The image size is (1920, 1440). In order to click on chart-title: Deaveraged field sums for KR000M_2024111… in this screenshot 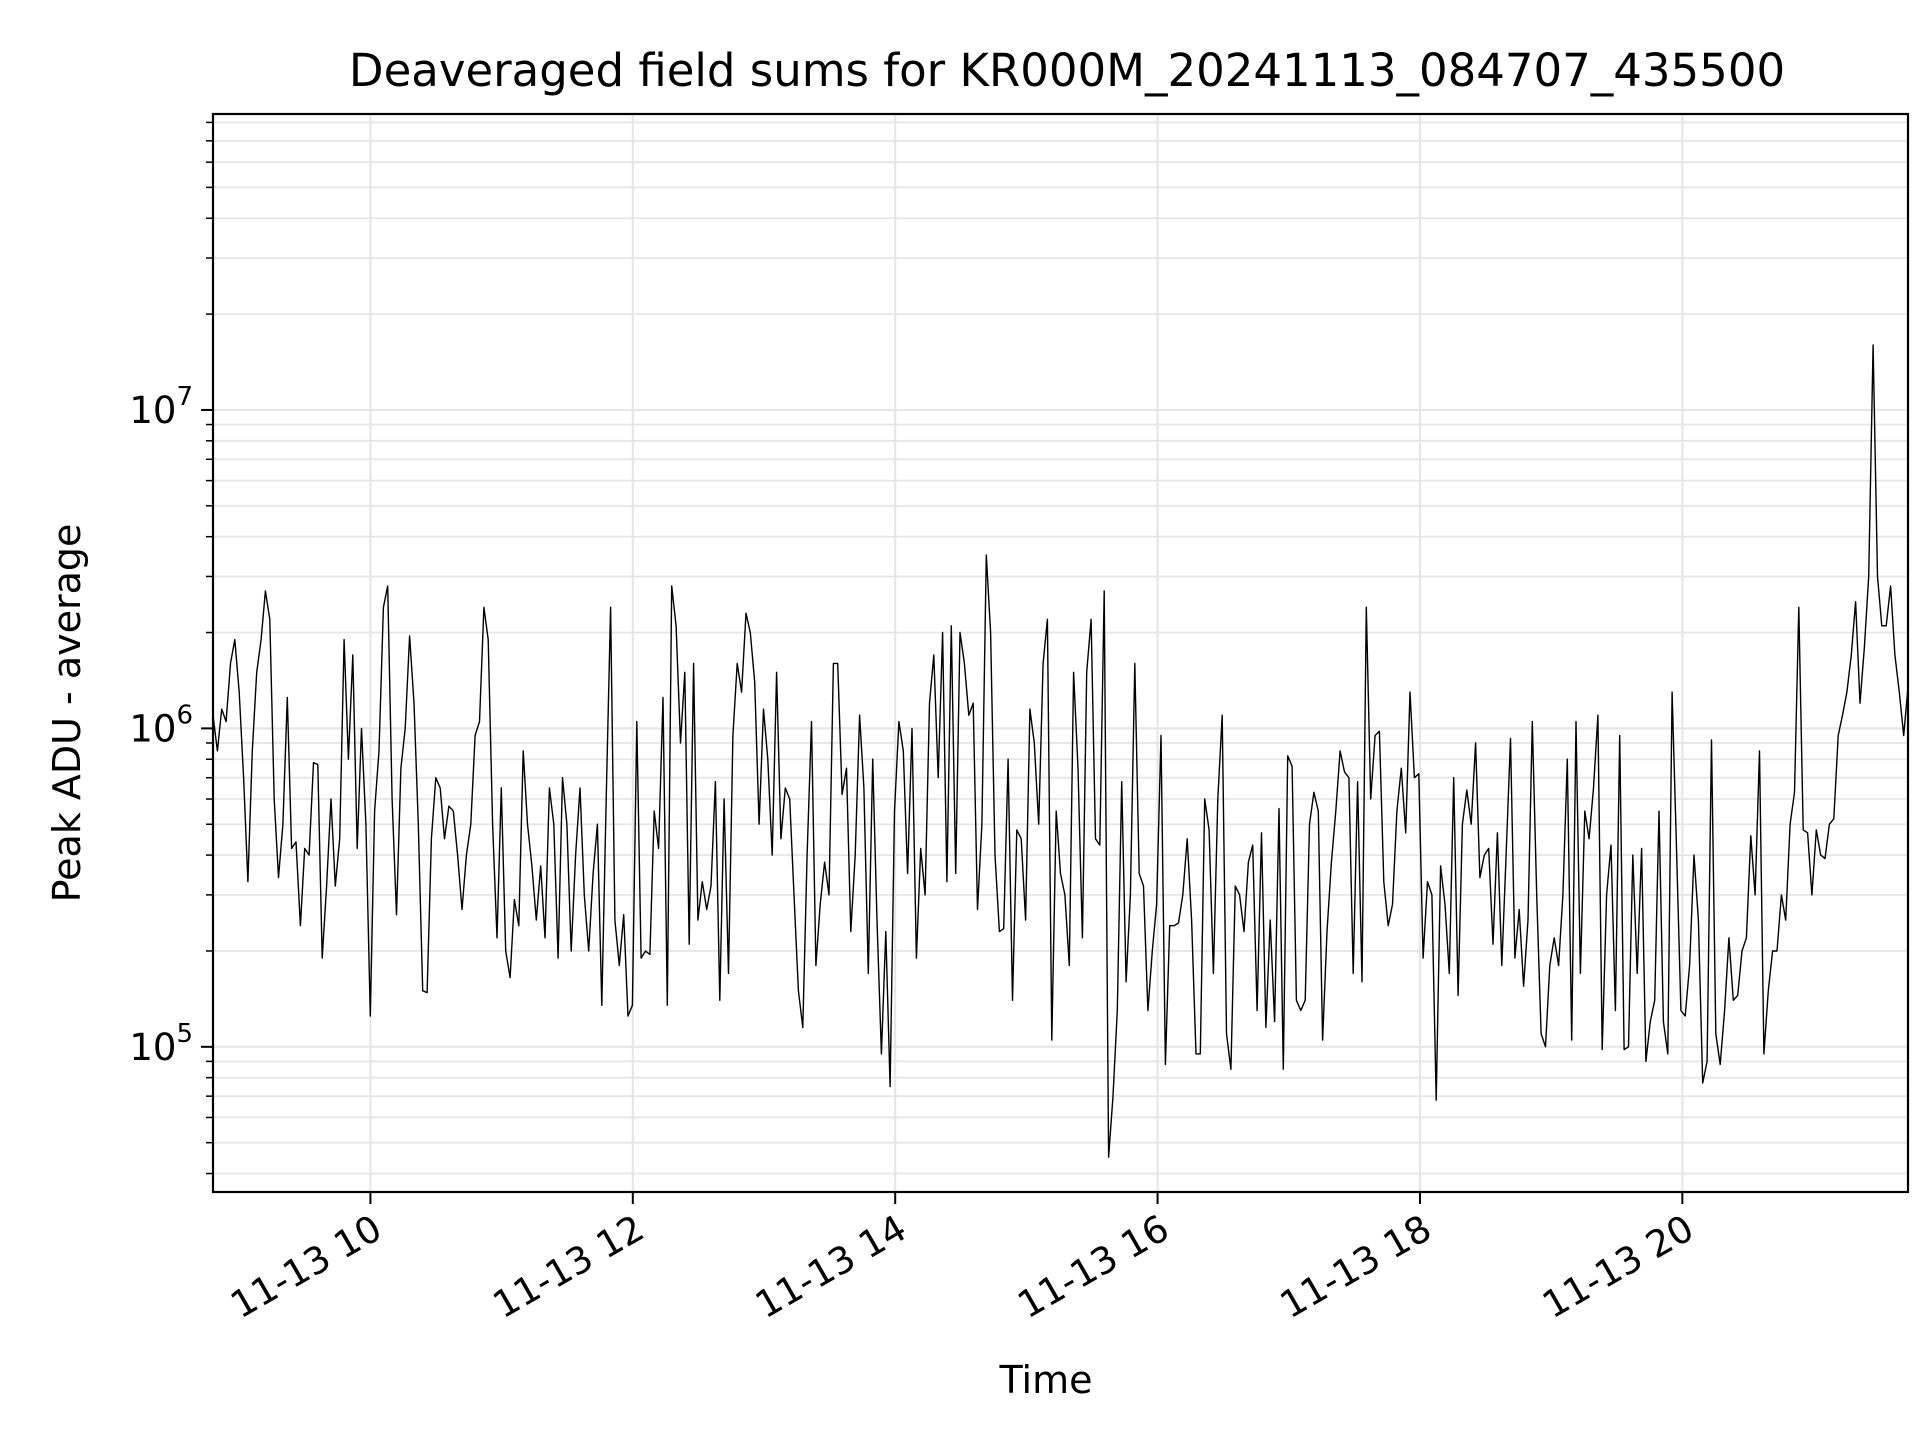, I will do `click(1067, 70)`.